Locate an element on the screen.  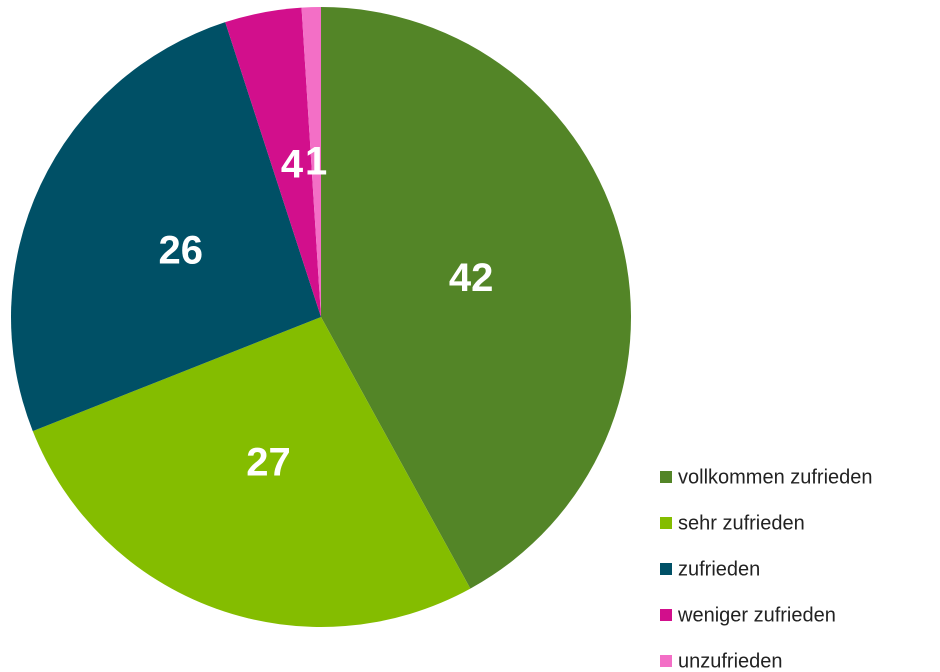
legend-label: weniger zufrieden is located at coordinates (756, 615).